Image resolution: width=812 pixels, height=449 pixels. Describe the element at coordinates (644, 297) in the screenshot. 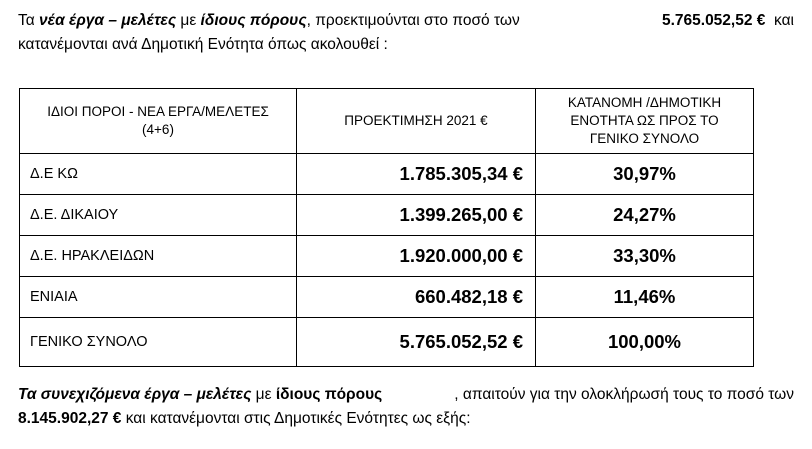

I see `row-percentage: 11,46%` at that location.